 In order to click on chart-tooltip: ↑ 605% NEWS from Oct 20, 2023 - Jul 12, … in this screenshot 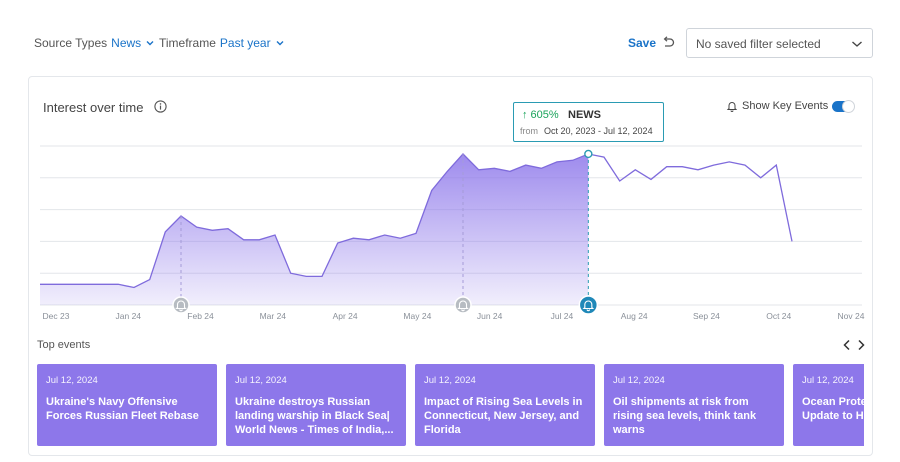, I will do `click(588, 122)`.